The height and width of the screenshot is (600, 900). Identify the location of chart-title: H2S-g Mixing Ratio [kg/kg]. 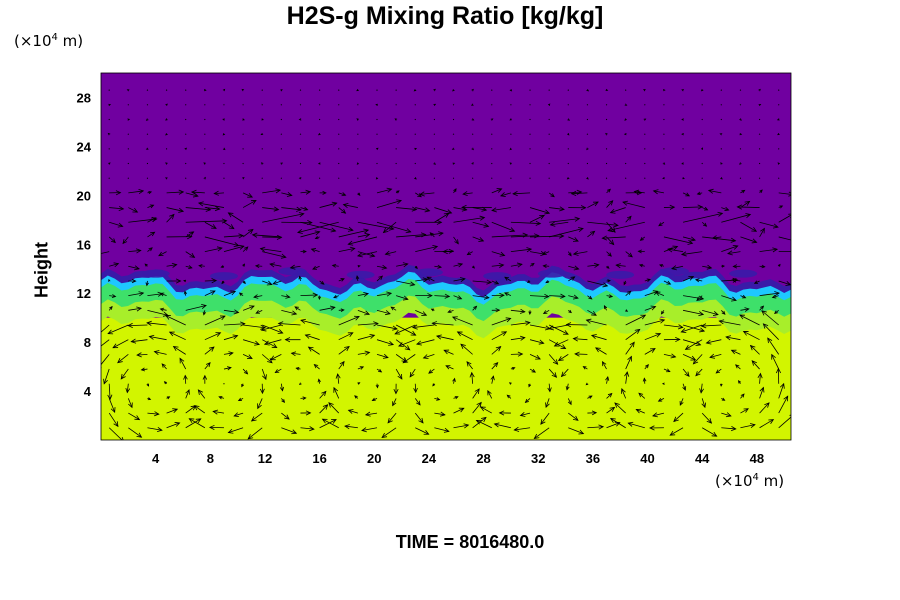
(445, 16).